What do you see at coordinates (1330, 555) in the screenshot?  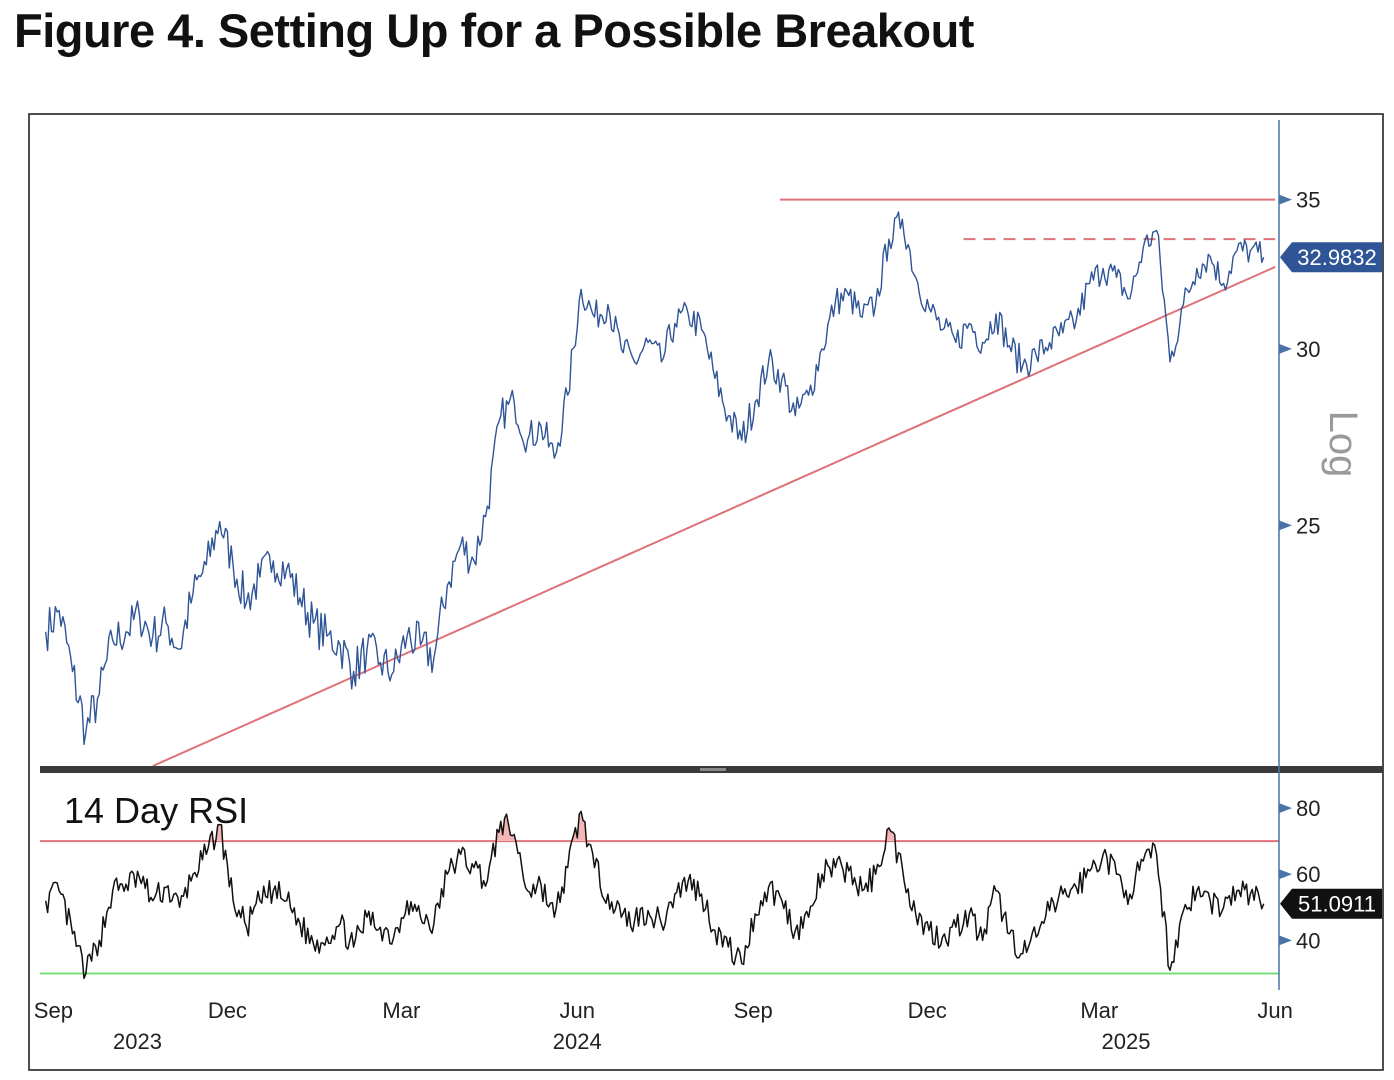 I see `y-axis: Log 25 30 35 32.9832 40 60 80 51.0911` at bounding box center [1330, 555].